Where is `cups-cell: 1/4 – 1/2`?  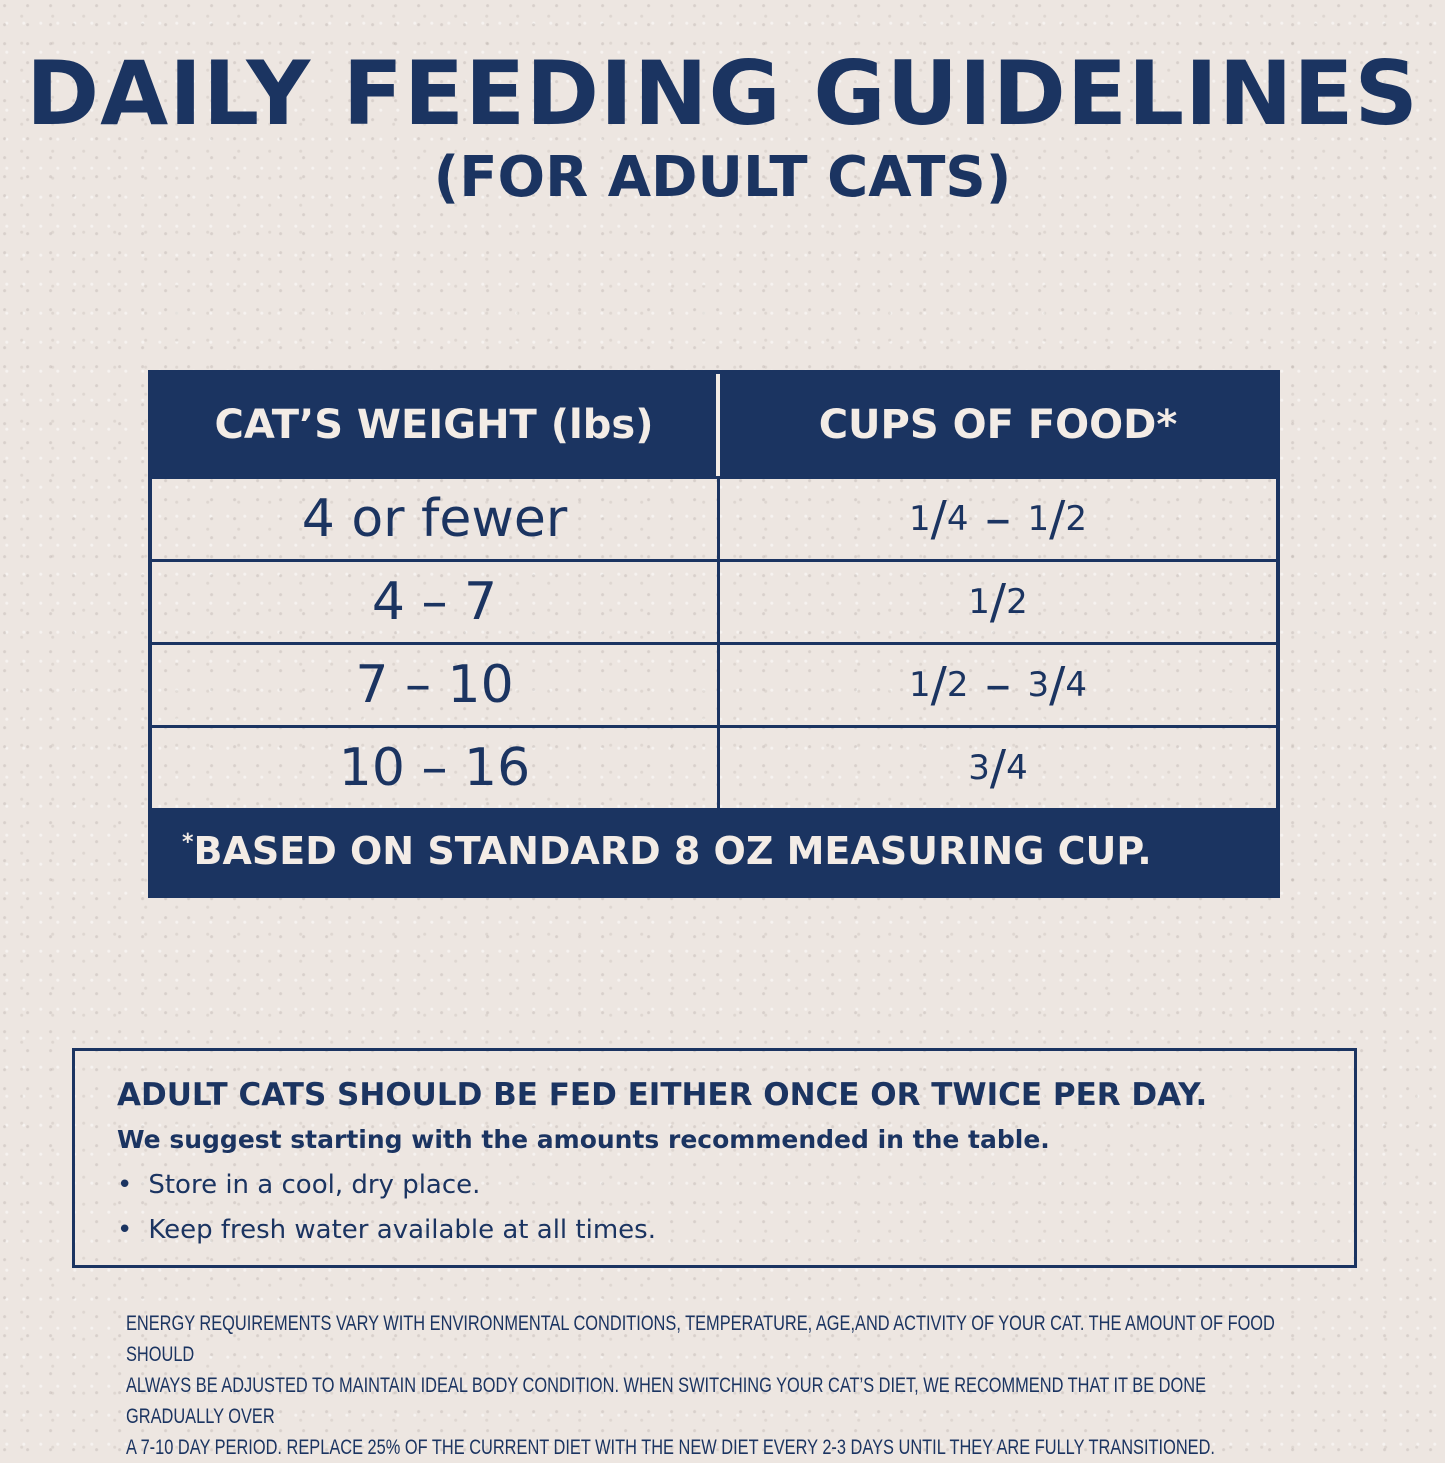
cups-cell: 1/4 – 1/2 is located at coordinates (998, 519).